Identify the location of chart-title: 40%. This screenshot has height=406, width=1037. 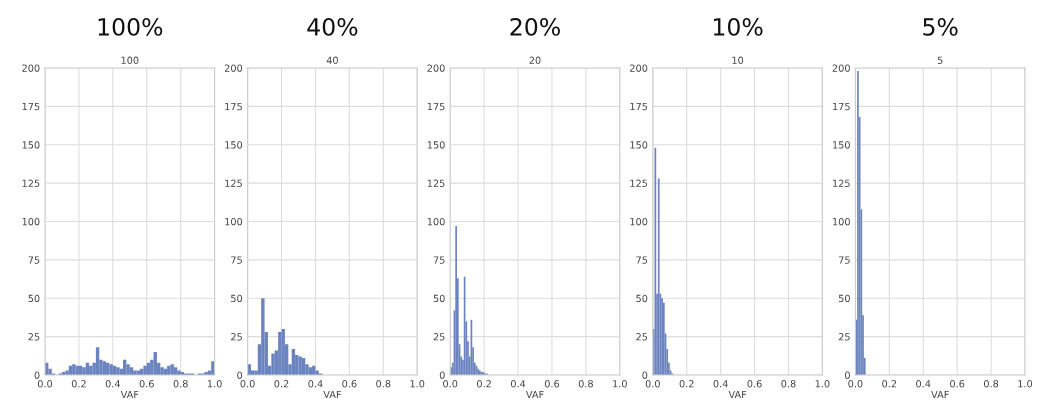
(332, 26).